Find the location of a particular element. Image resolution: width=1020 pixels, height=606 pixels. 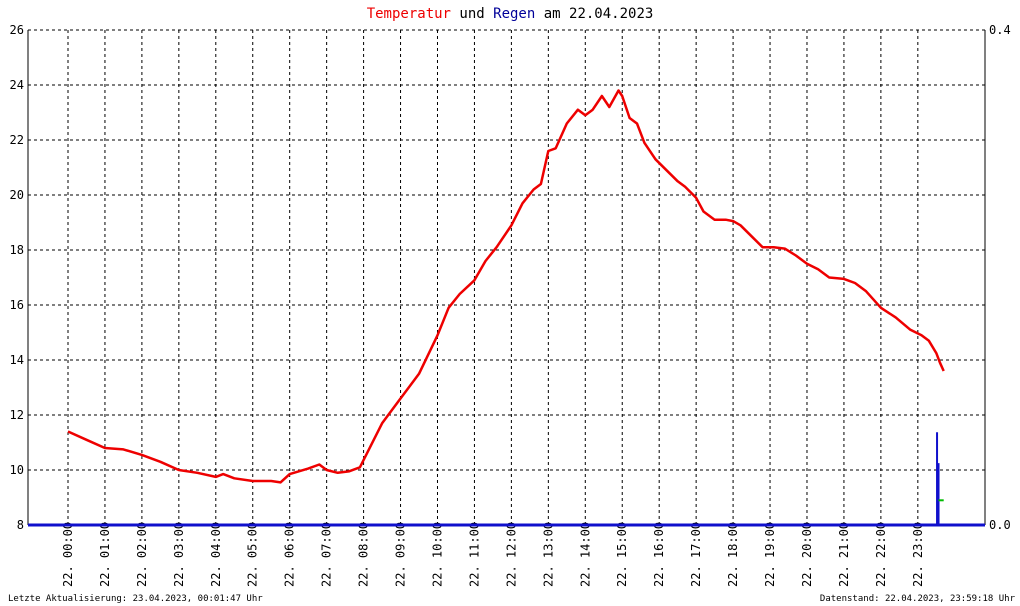

x-tick-label: 22. 08:00 is located at coordinates (364, 554).